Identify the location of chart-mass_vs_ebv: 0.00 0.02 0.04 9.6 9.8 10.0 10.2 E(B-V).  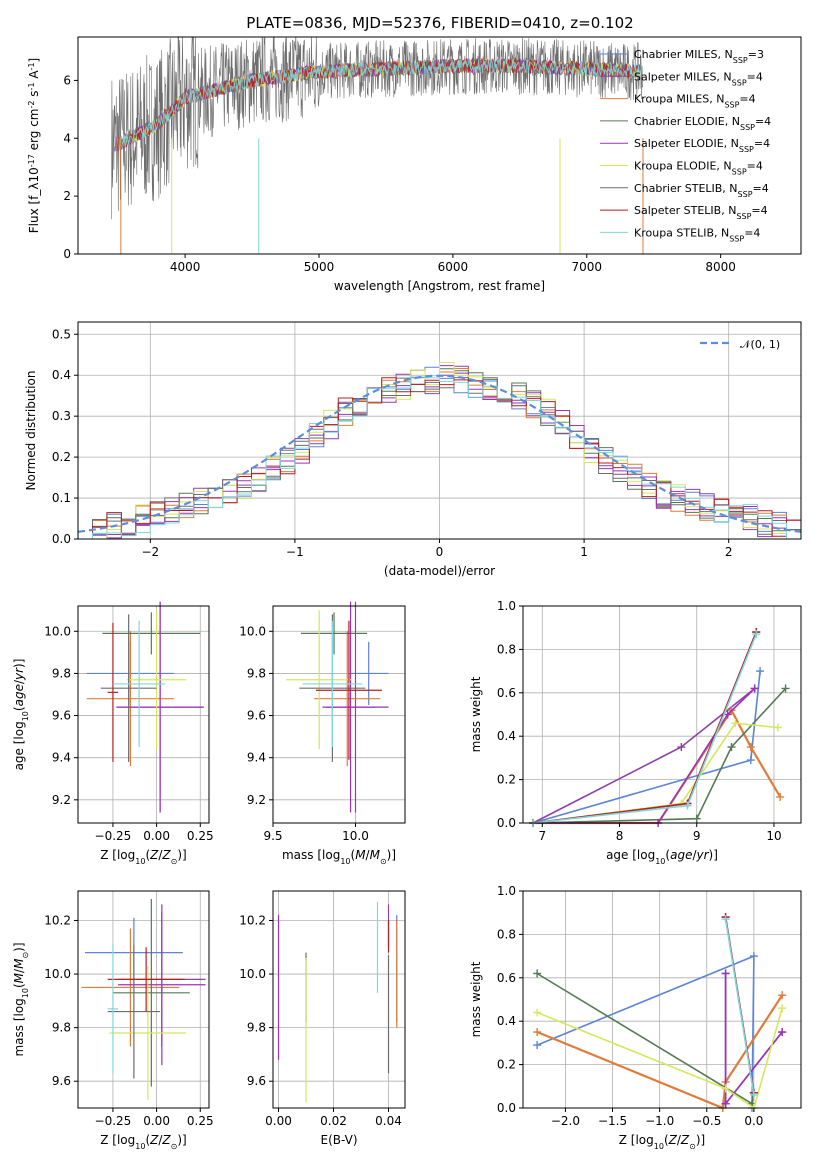
(322, 1018).